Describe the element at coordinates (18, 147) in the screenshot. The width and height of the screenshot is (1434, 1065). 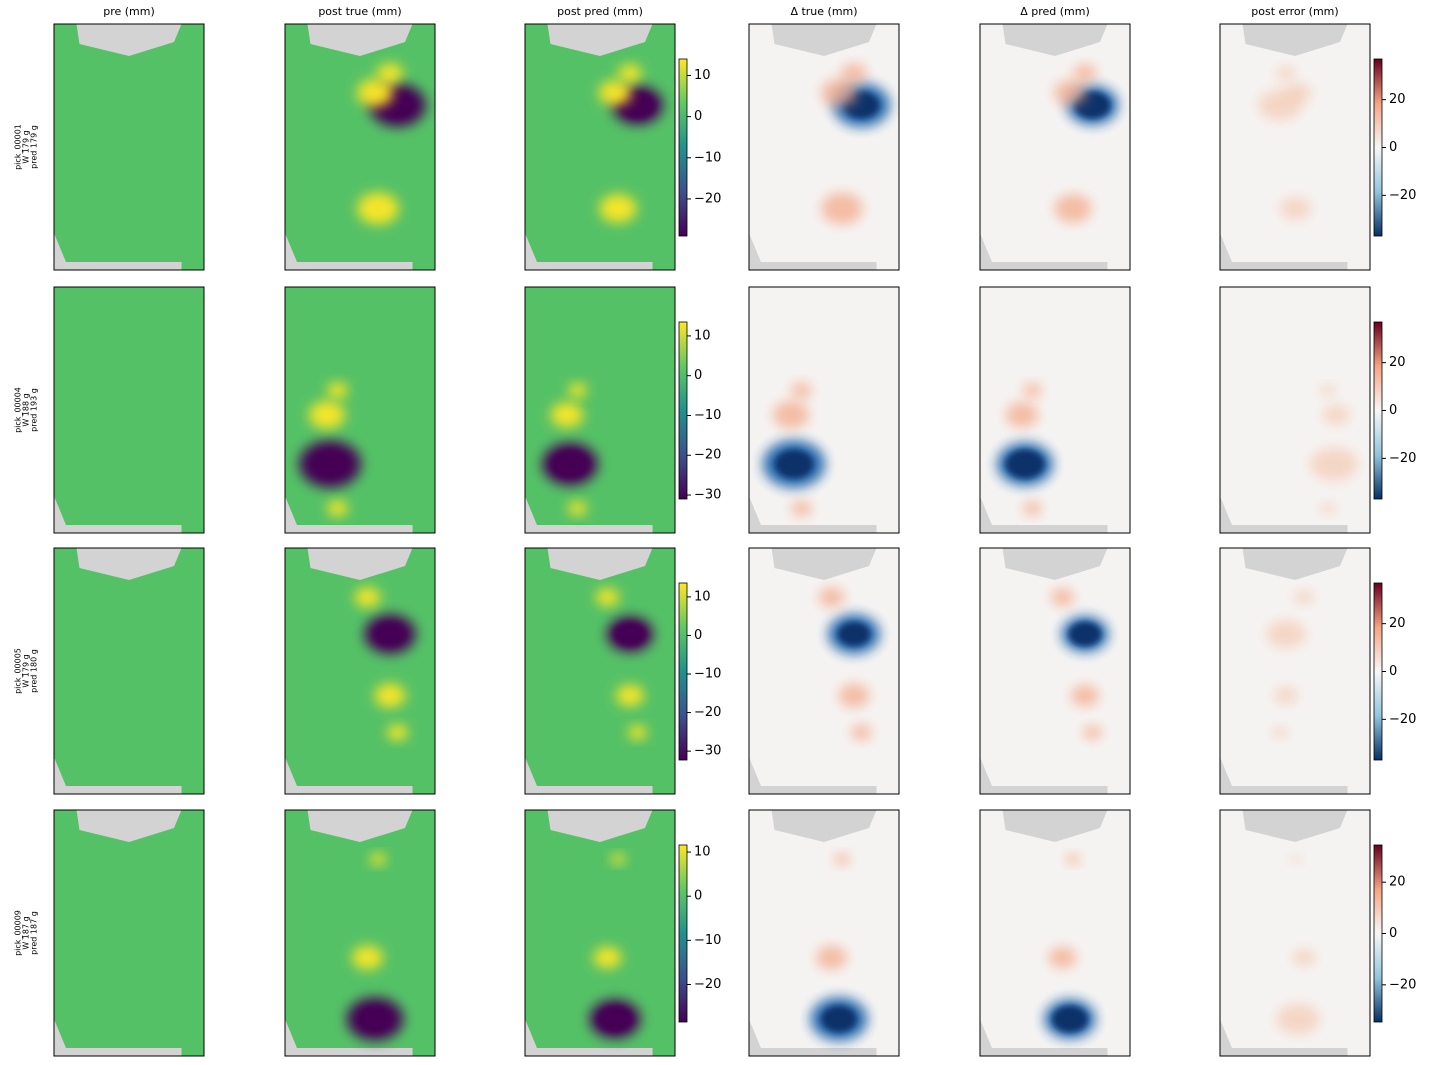
I see `row-label: pick_00001` at that location.